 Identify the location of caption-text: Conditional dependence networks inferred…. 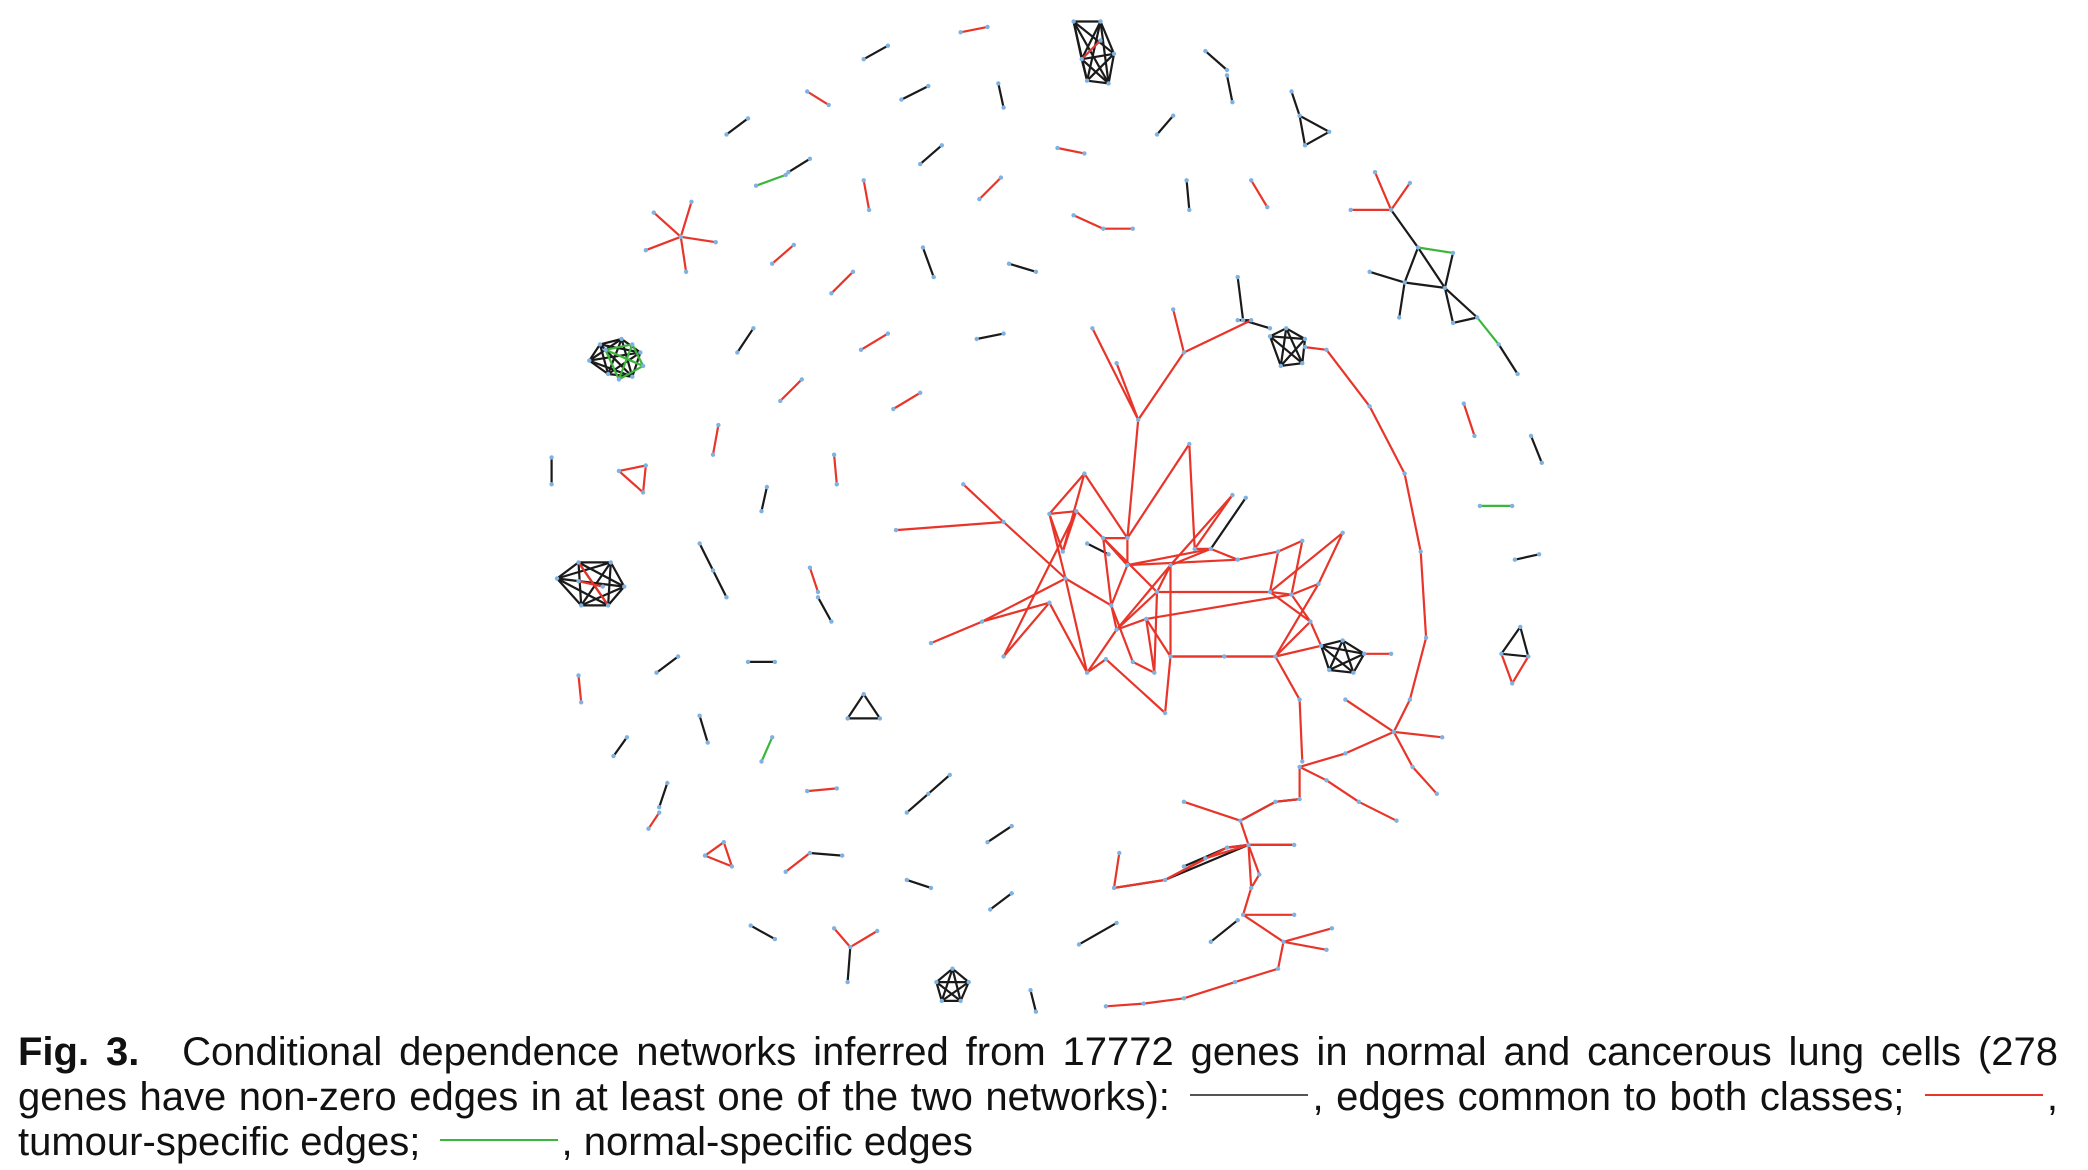
(1038, 1074).